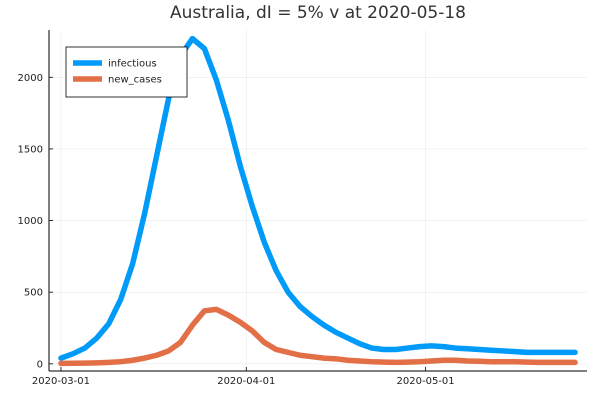 This screenshot has width=600, height=405. What do you see at coordinates (30, 149) in the screenshot?
I see `y-tick-label: 1500` at bounding box center [30, 149].